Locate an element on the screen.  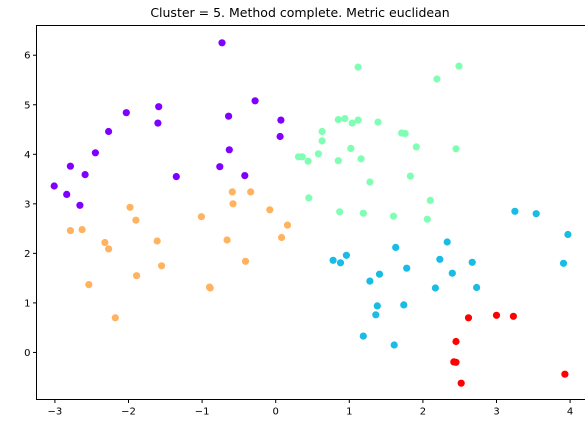
y-tick-label: 2 is located at coordinates (27, 254).